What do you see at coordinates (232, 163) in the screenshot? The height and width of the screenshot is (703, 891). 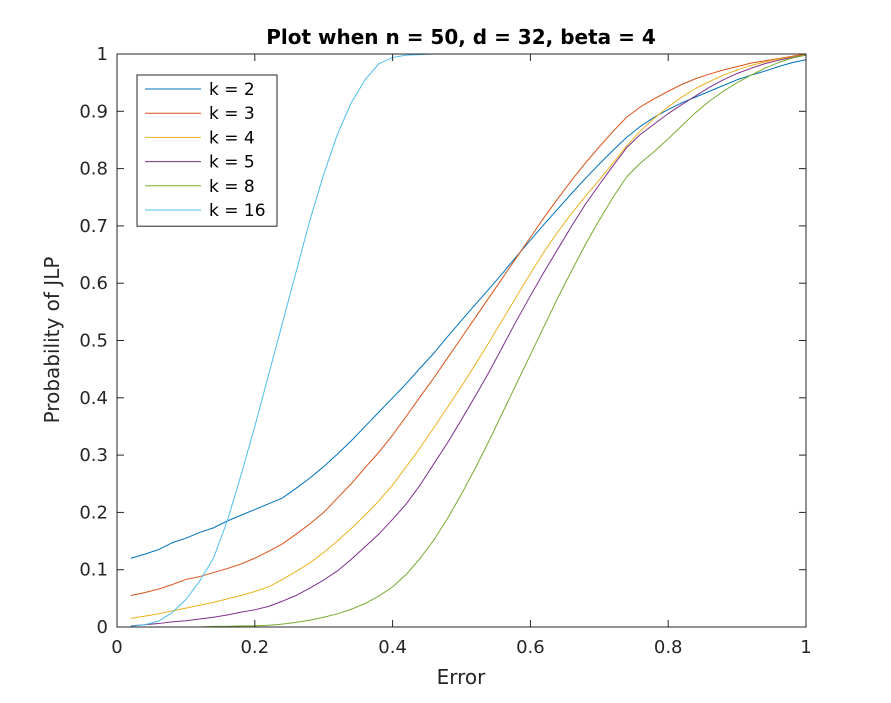 I see `legend-label: k = 5` at bounding box center [232, 163].